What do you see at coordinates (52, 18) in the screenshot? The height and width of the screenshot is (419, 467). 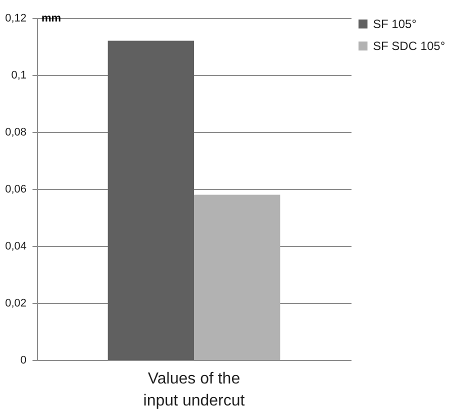 I see `y-axis-title: mm` at bounding box center [52, 18].